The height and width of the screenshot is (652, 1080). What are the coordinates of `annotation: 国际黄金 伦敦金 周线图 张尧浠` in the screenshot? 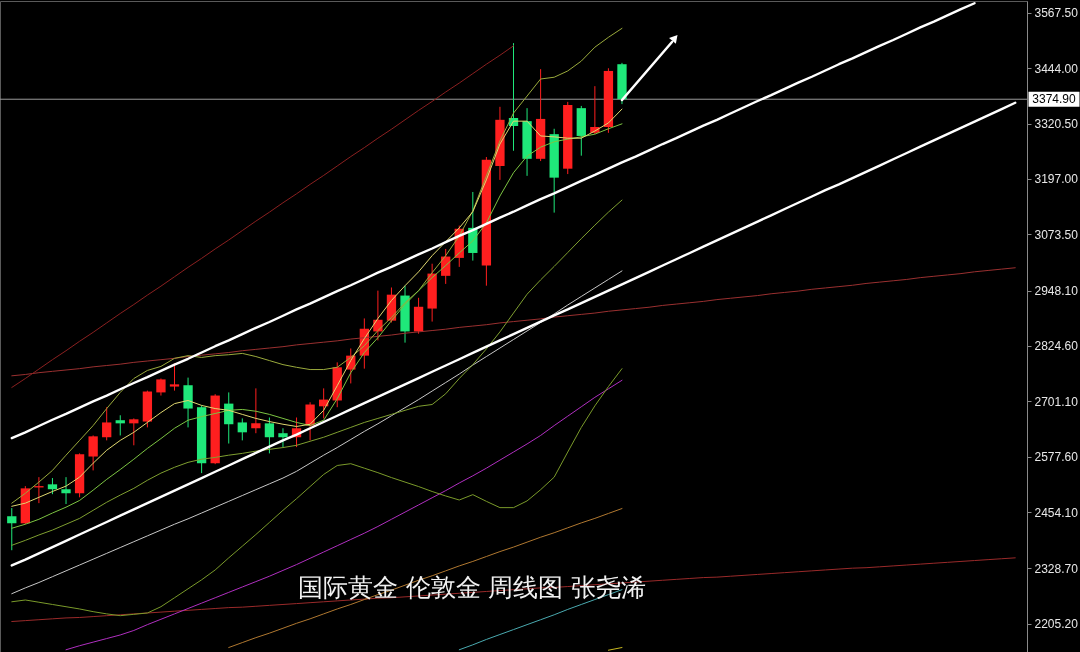 It's located at (472, 587).